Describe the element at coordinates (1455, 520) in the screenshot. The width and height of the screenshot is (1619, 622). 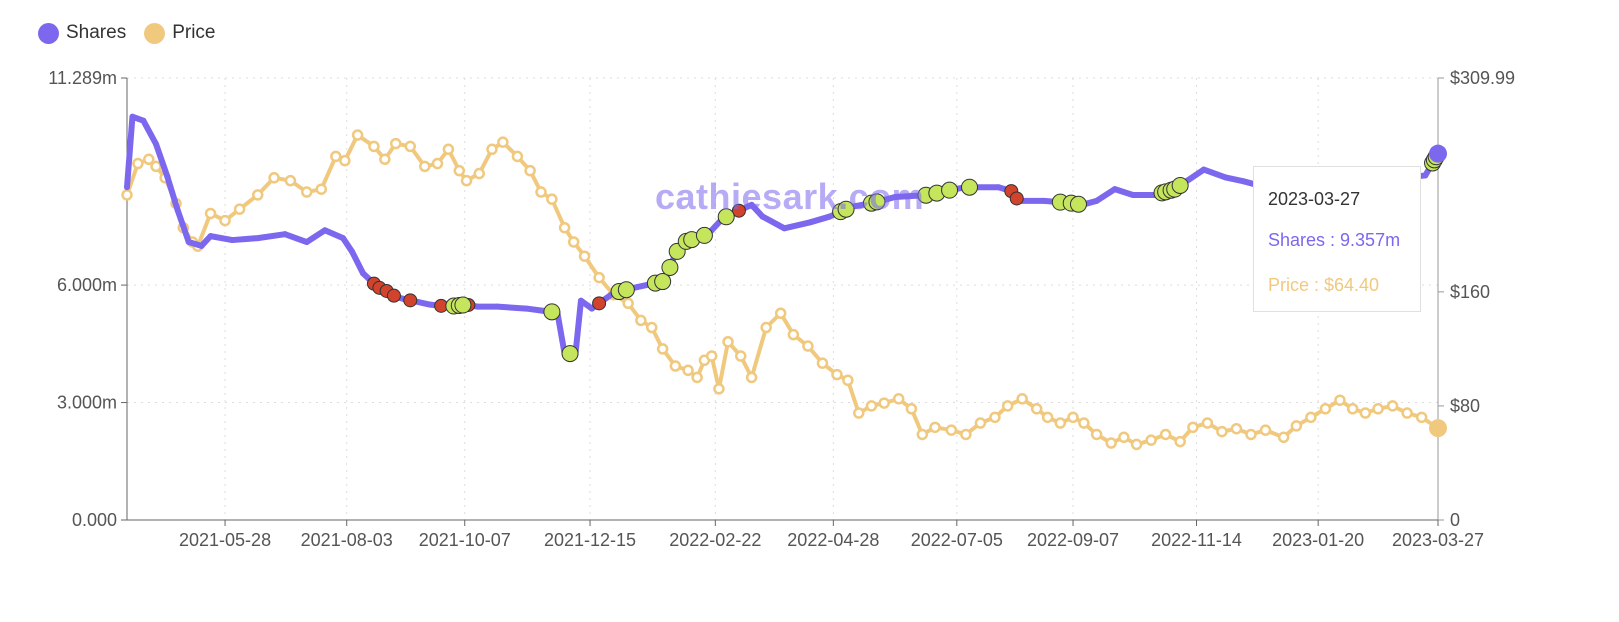
I see `y-right-tick-label: 0` at that location.